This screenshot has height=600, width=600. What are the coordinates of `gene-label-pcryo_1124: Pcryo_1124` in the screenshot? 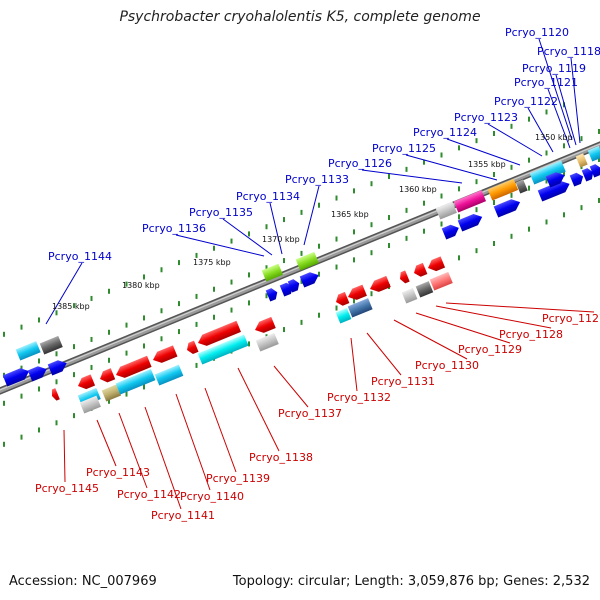 It's located at (445, 132).